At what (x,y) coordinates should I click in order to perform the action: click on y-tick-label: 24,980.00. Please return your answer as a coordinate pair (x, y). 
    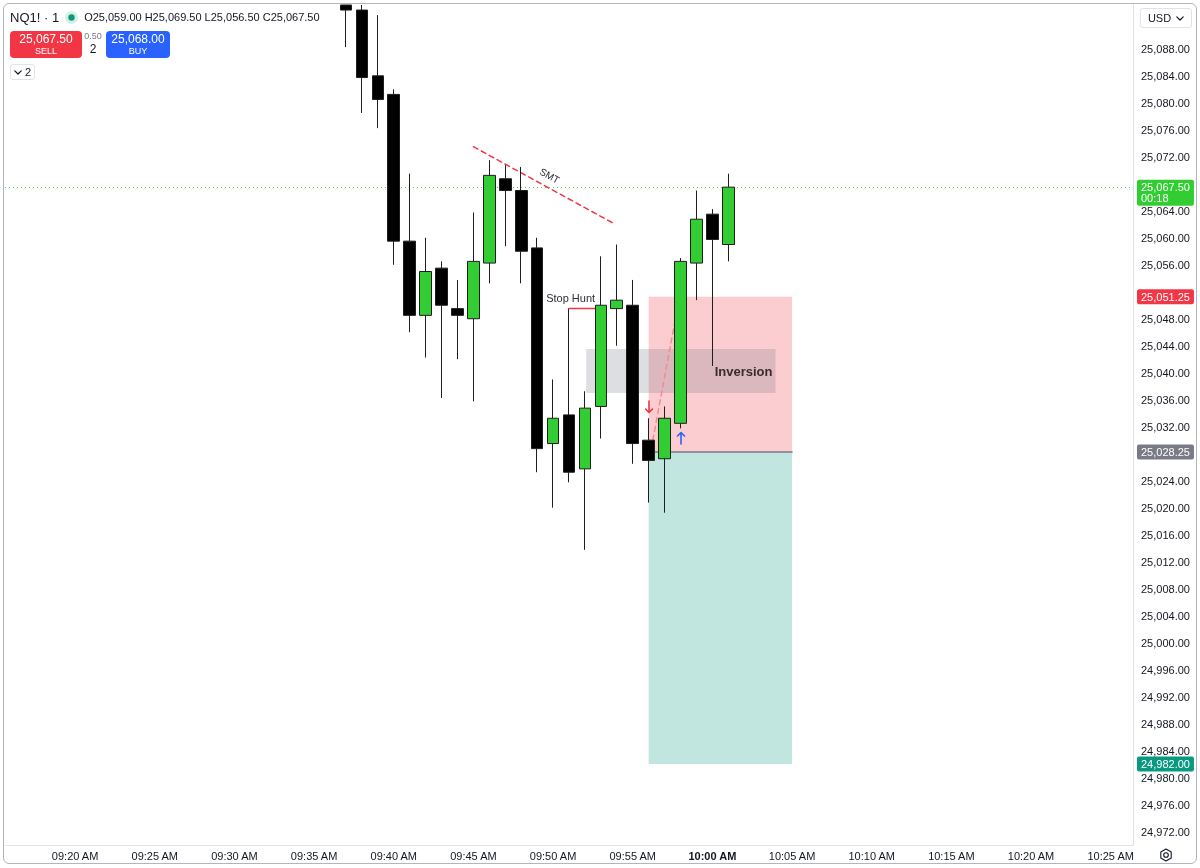
    Looking at the image, I should click on (1165, 777).